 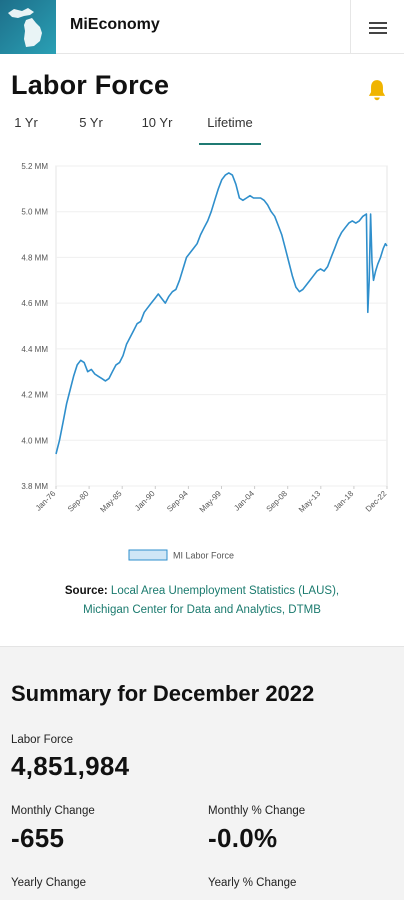 I want to click on y-tick-label: 4.2 MM, so click(x=34, y=395).